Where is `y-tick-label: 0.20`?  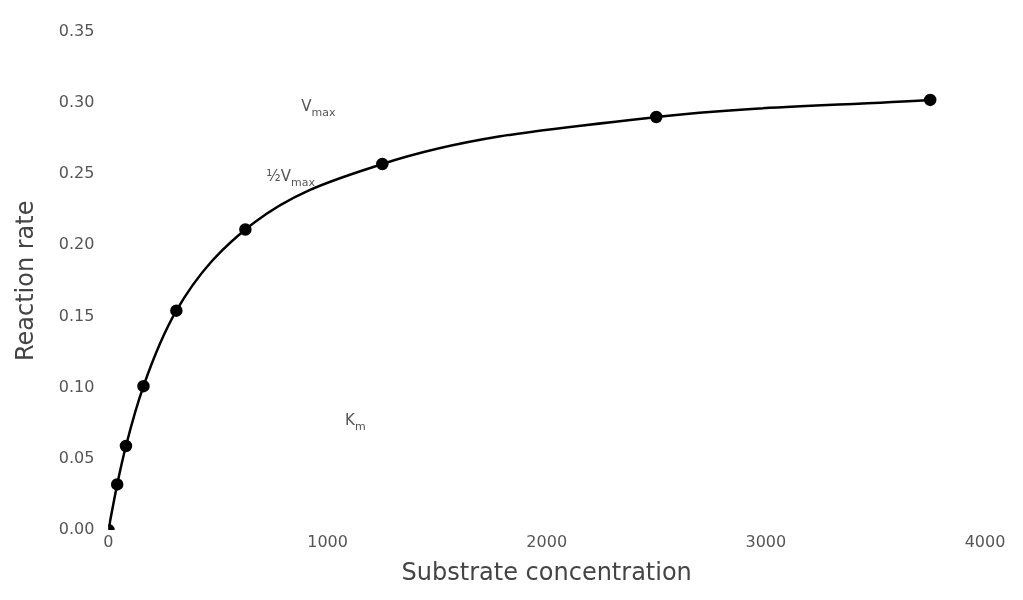
y-tick-label: 0.20 is located at coordinates (76, 244).